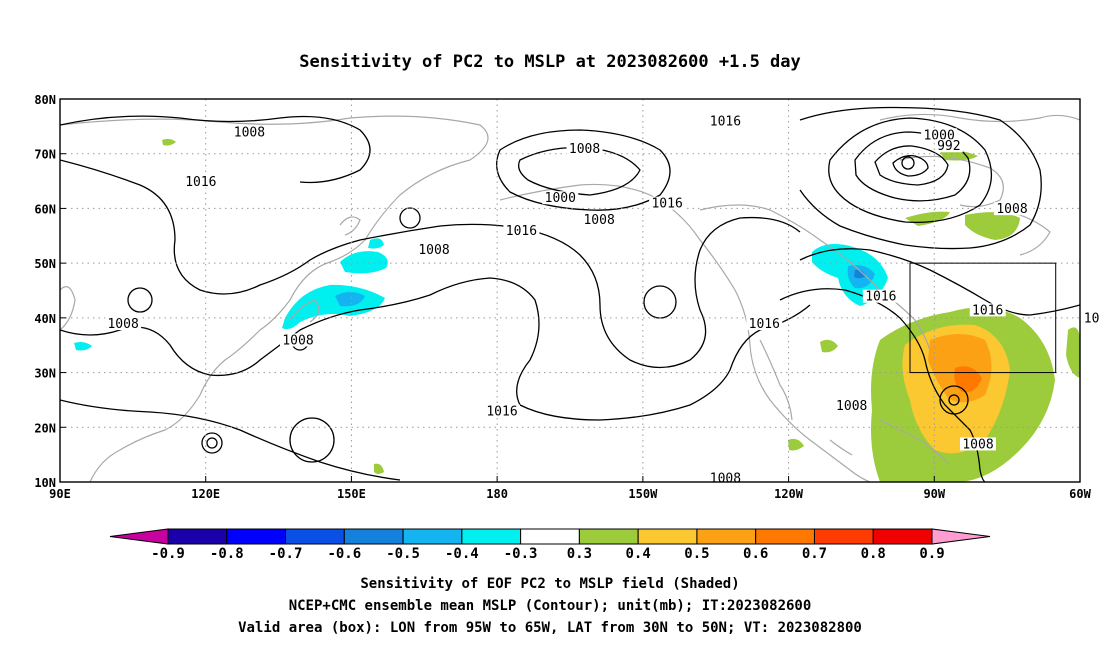 Image resolution: width=1100 pixels, height=650 pixels. I want to click on colorbar-label: -0.5, so click(403, 554).